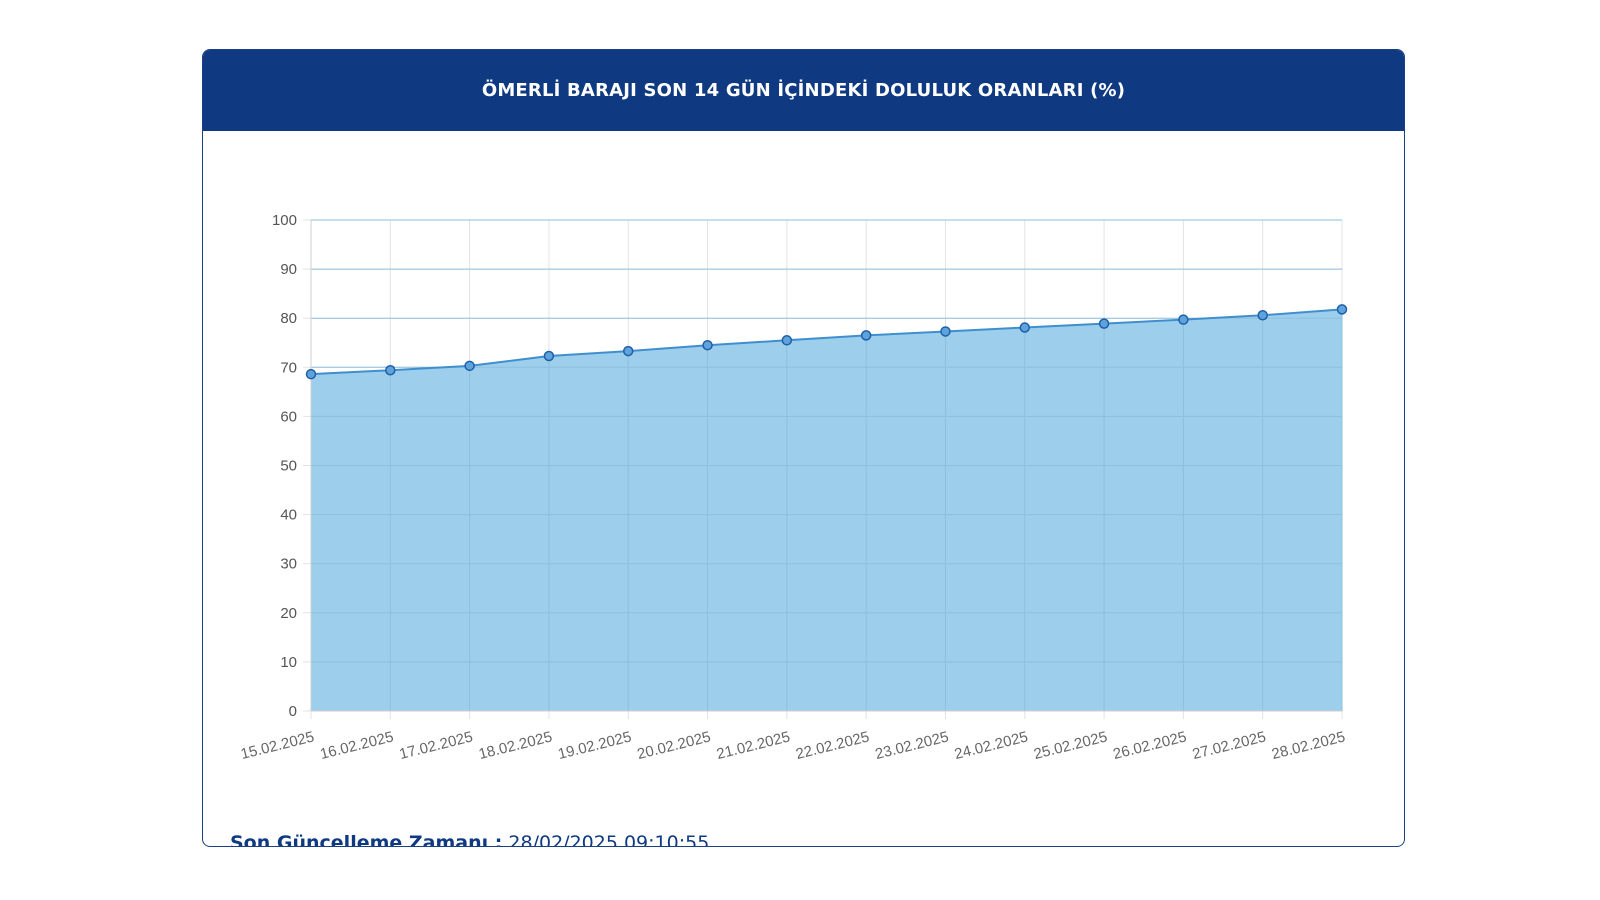 This screenshot has height=900, width=1600. Describe the element at coordinates (1149, 745) in the screenshot. I see `x-tick-label: 26.02.2025` at that location.